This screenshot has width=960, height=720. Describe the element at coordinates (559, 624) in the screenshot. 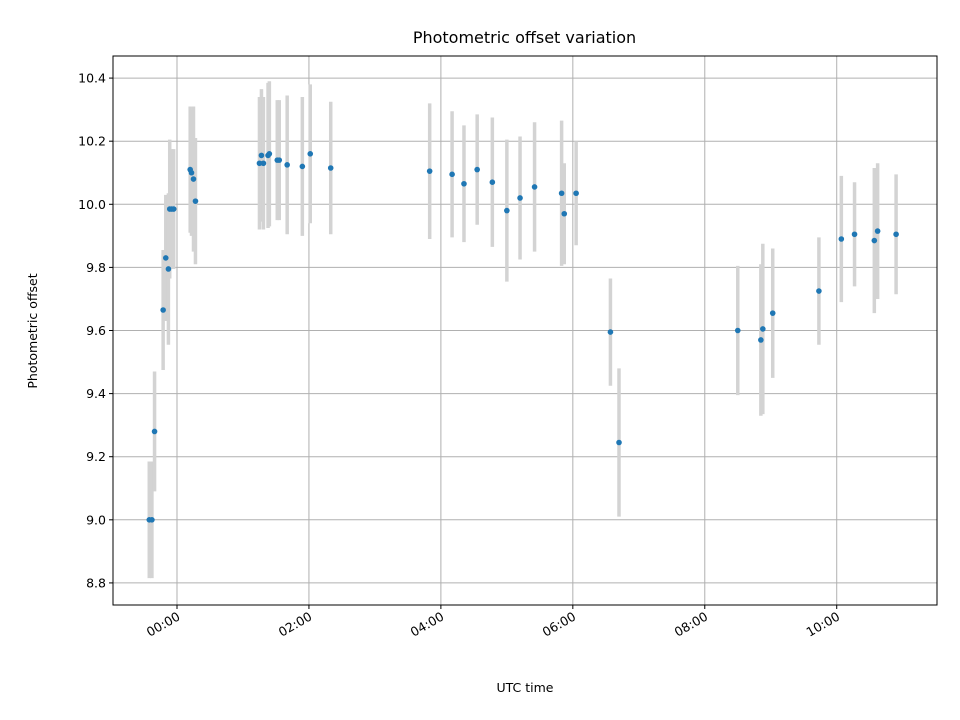

I see `x-tick-label: 06:00` at that location.